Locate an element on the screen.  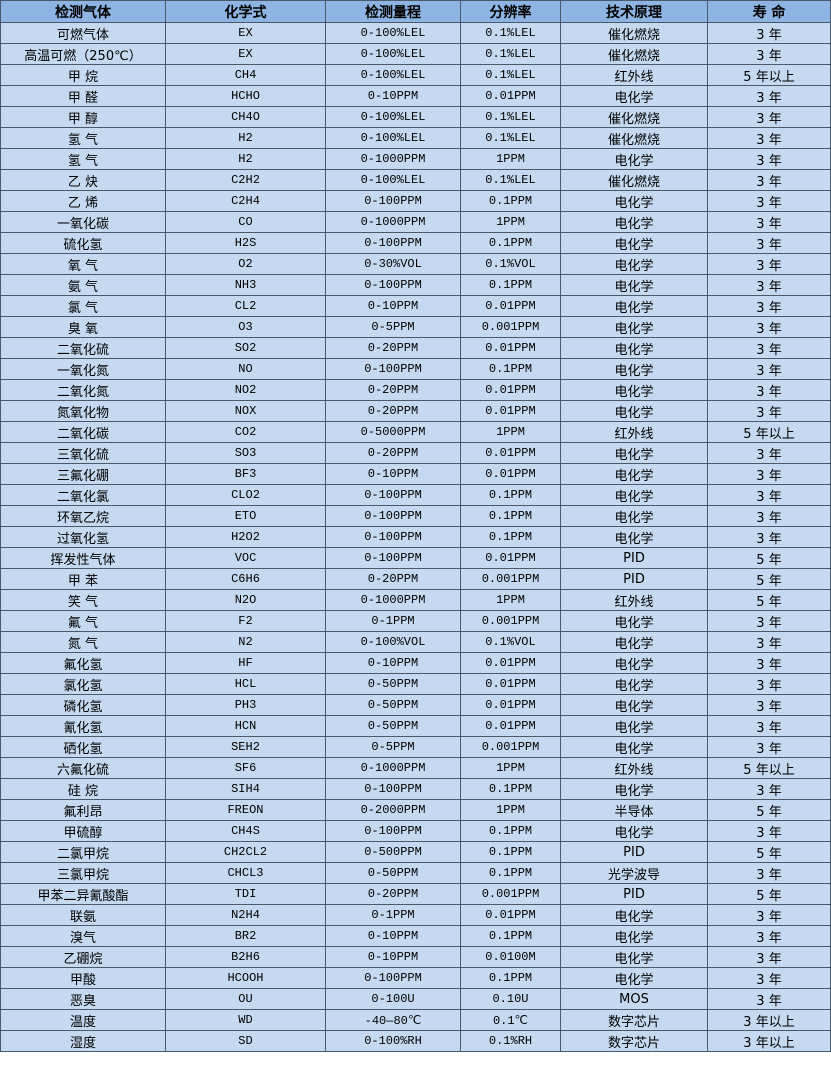
cell-principle: 催化燃烧 is located at coordinates (634, 54).